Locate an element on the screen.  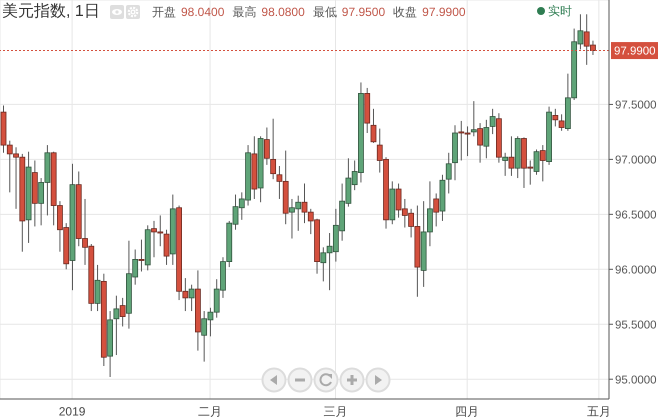
annotation: 最高 98.0800 is located at coordinates (268, 12).